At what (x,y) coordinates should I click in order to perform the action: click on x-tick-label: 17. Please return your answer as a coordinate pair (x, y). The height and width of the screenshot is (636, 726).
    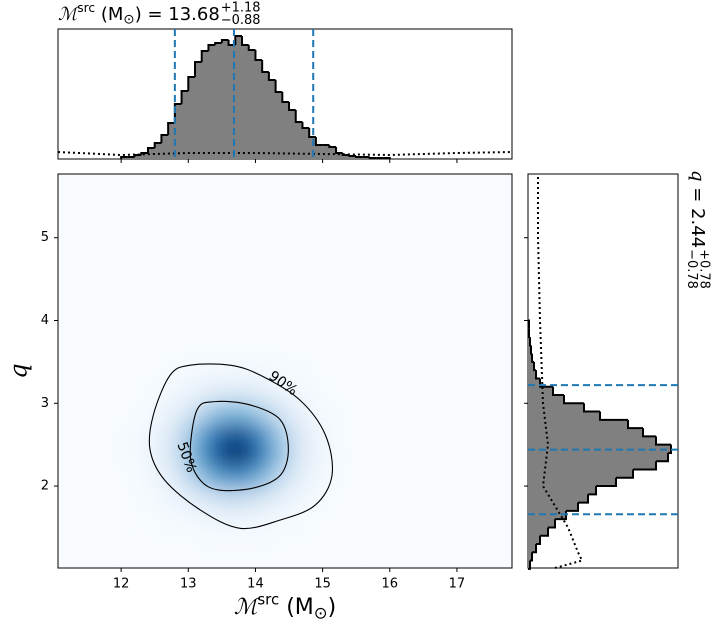
    Looking at the image, I should click on (457, 584).